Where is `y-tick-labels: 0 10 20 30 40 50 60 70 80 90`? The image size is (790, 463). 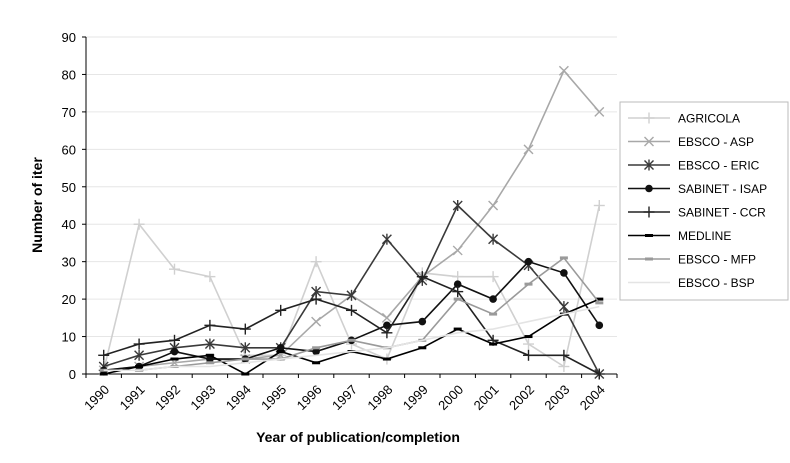 y-tick-labels: 0 10 20 30 40 50 60 70 80 90 is located at coordinates (69, 206).